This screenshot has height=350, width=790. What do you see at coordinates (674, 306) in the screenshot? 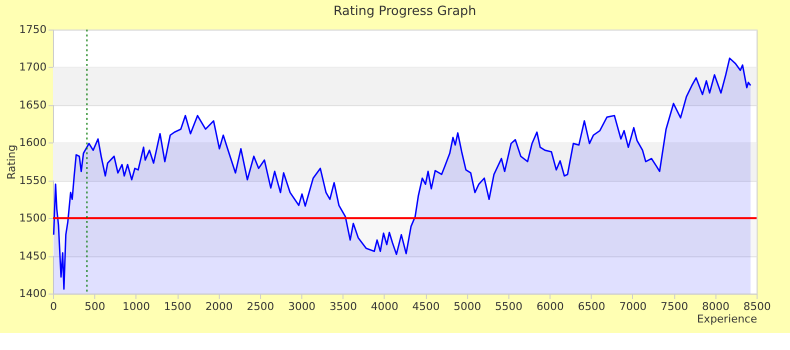
I see `x-tick-label: 7500` at bounding box center [674, 306].